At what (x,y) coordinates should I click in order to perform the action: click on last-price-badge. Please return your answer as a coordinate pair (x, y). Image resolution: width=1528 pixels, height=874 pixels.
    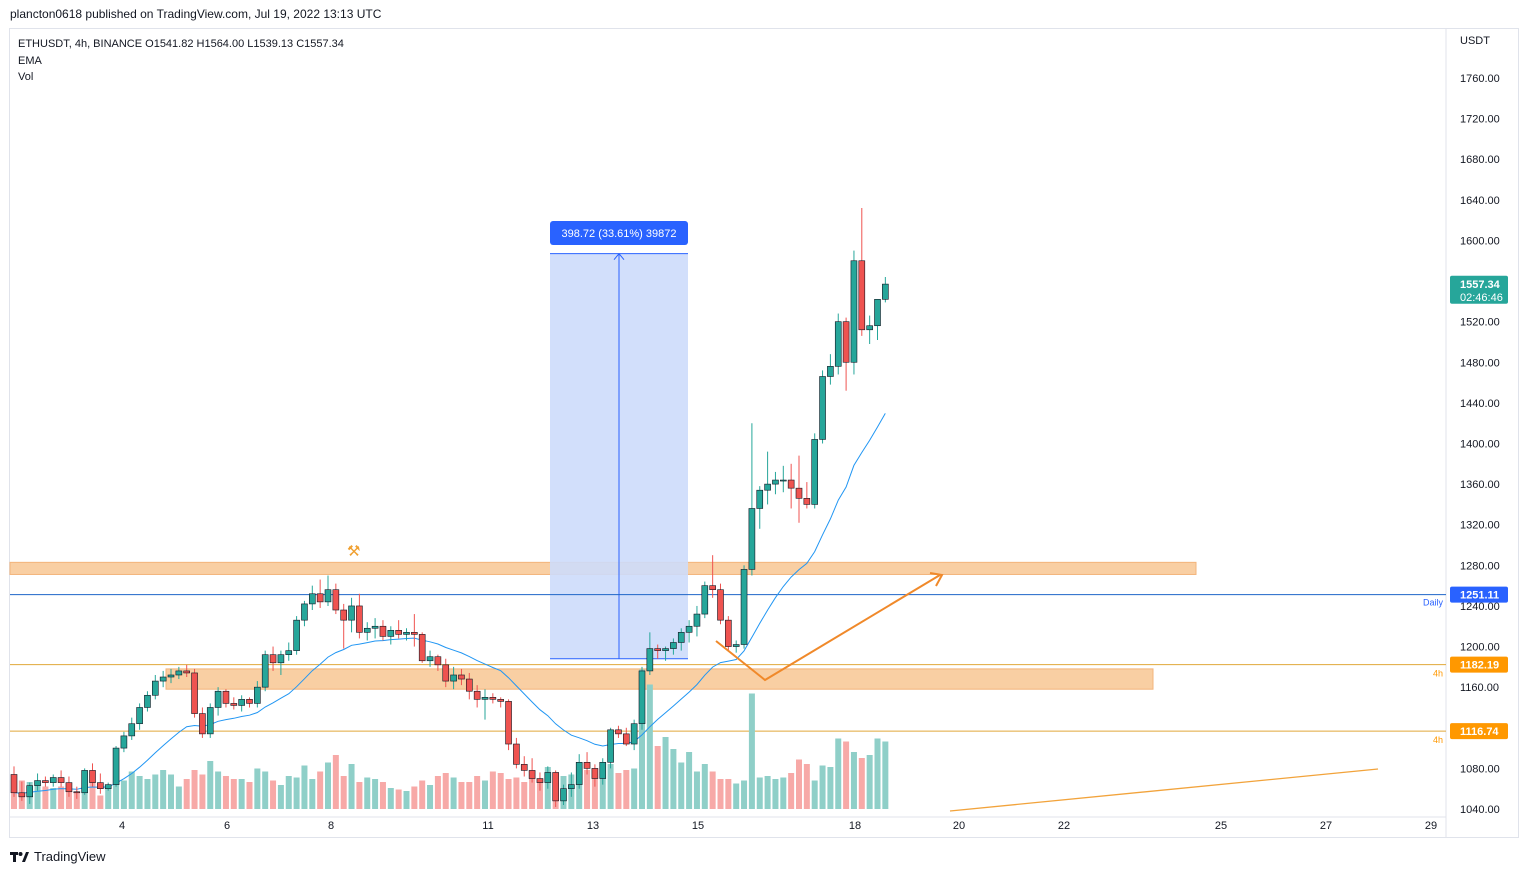
    Looking at the image, I should click on (1479, 289).